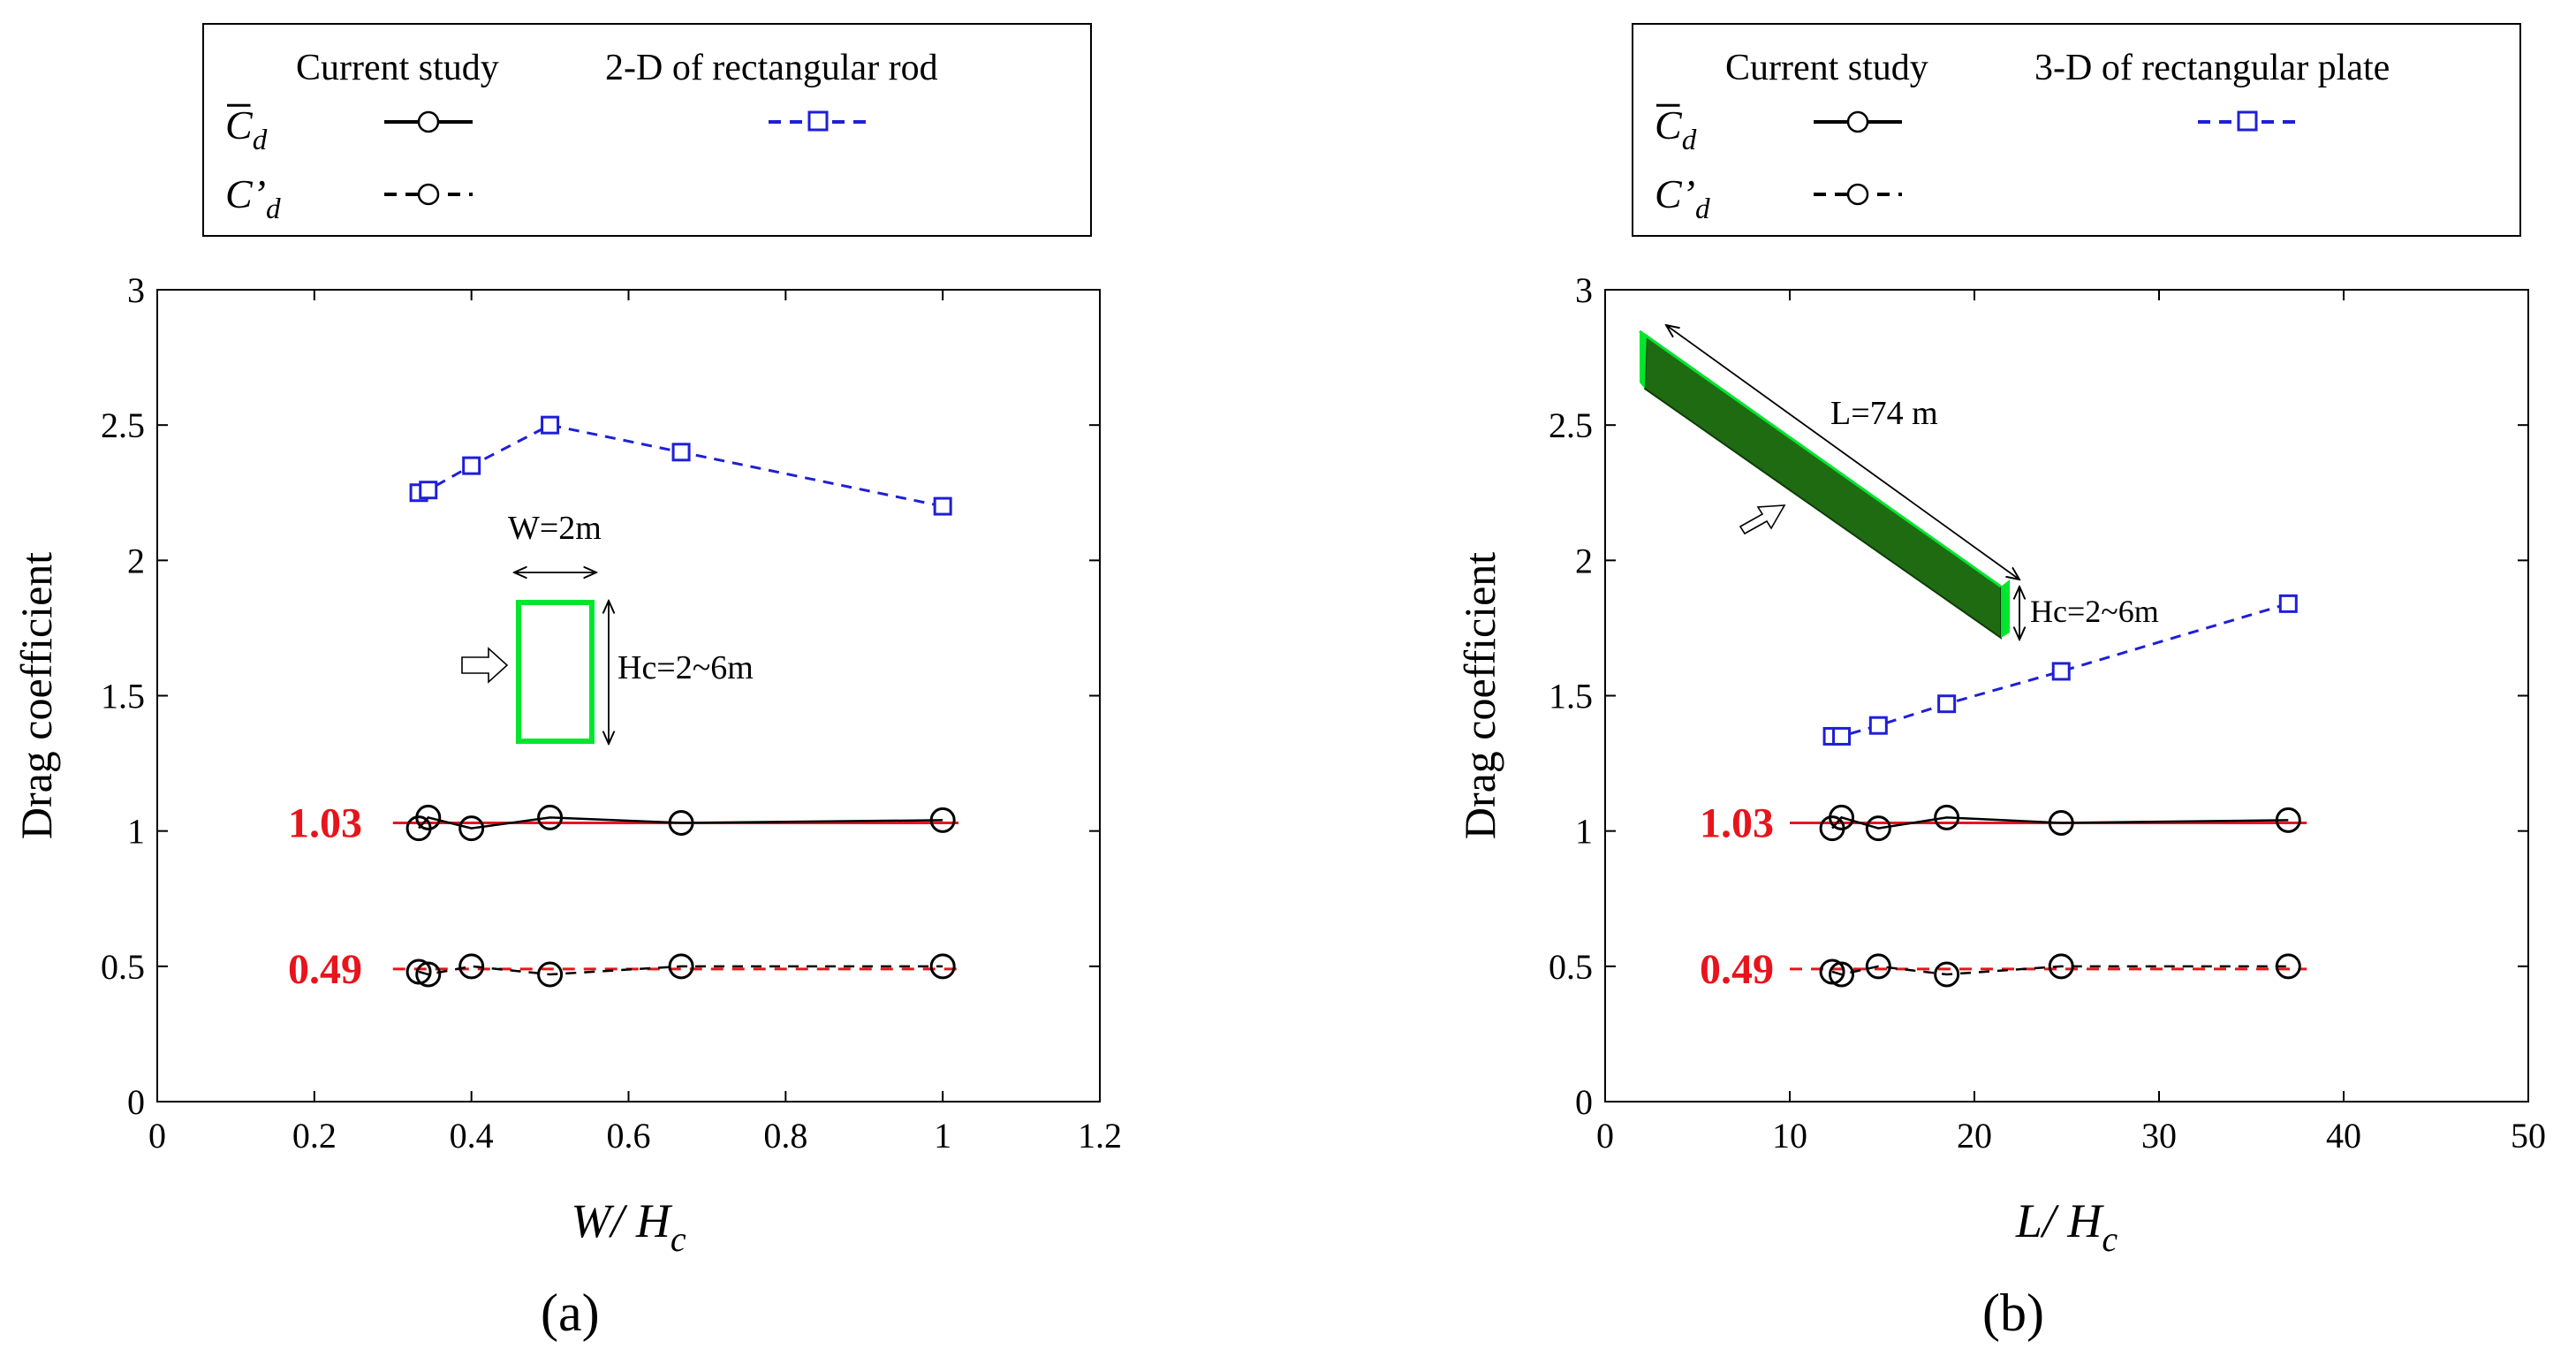  I want to click on length-arrow, so click(1842, 453).